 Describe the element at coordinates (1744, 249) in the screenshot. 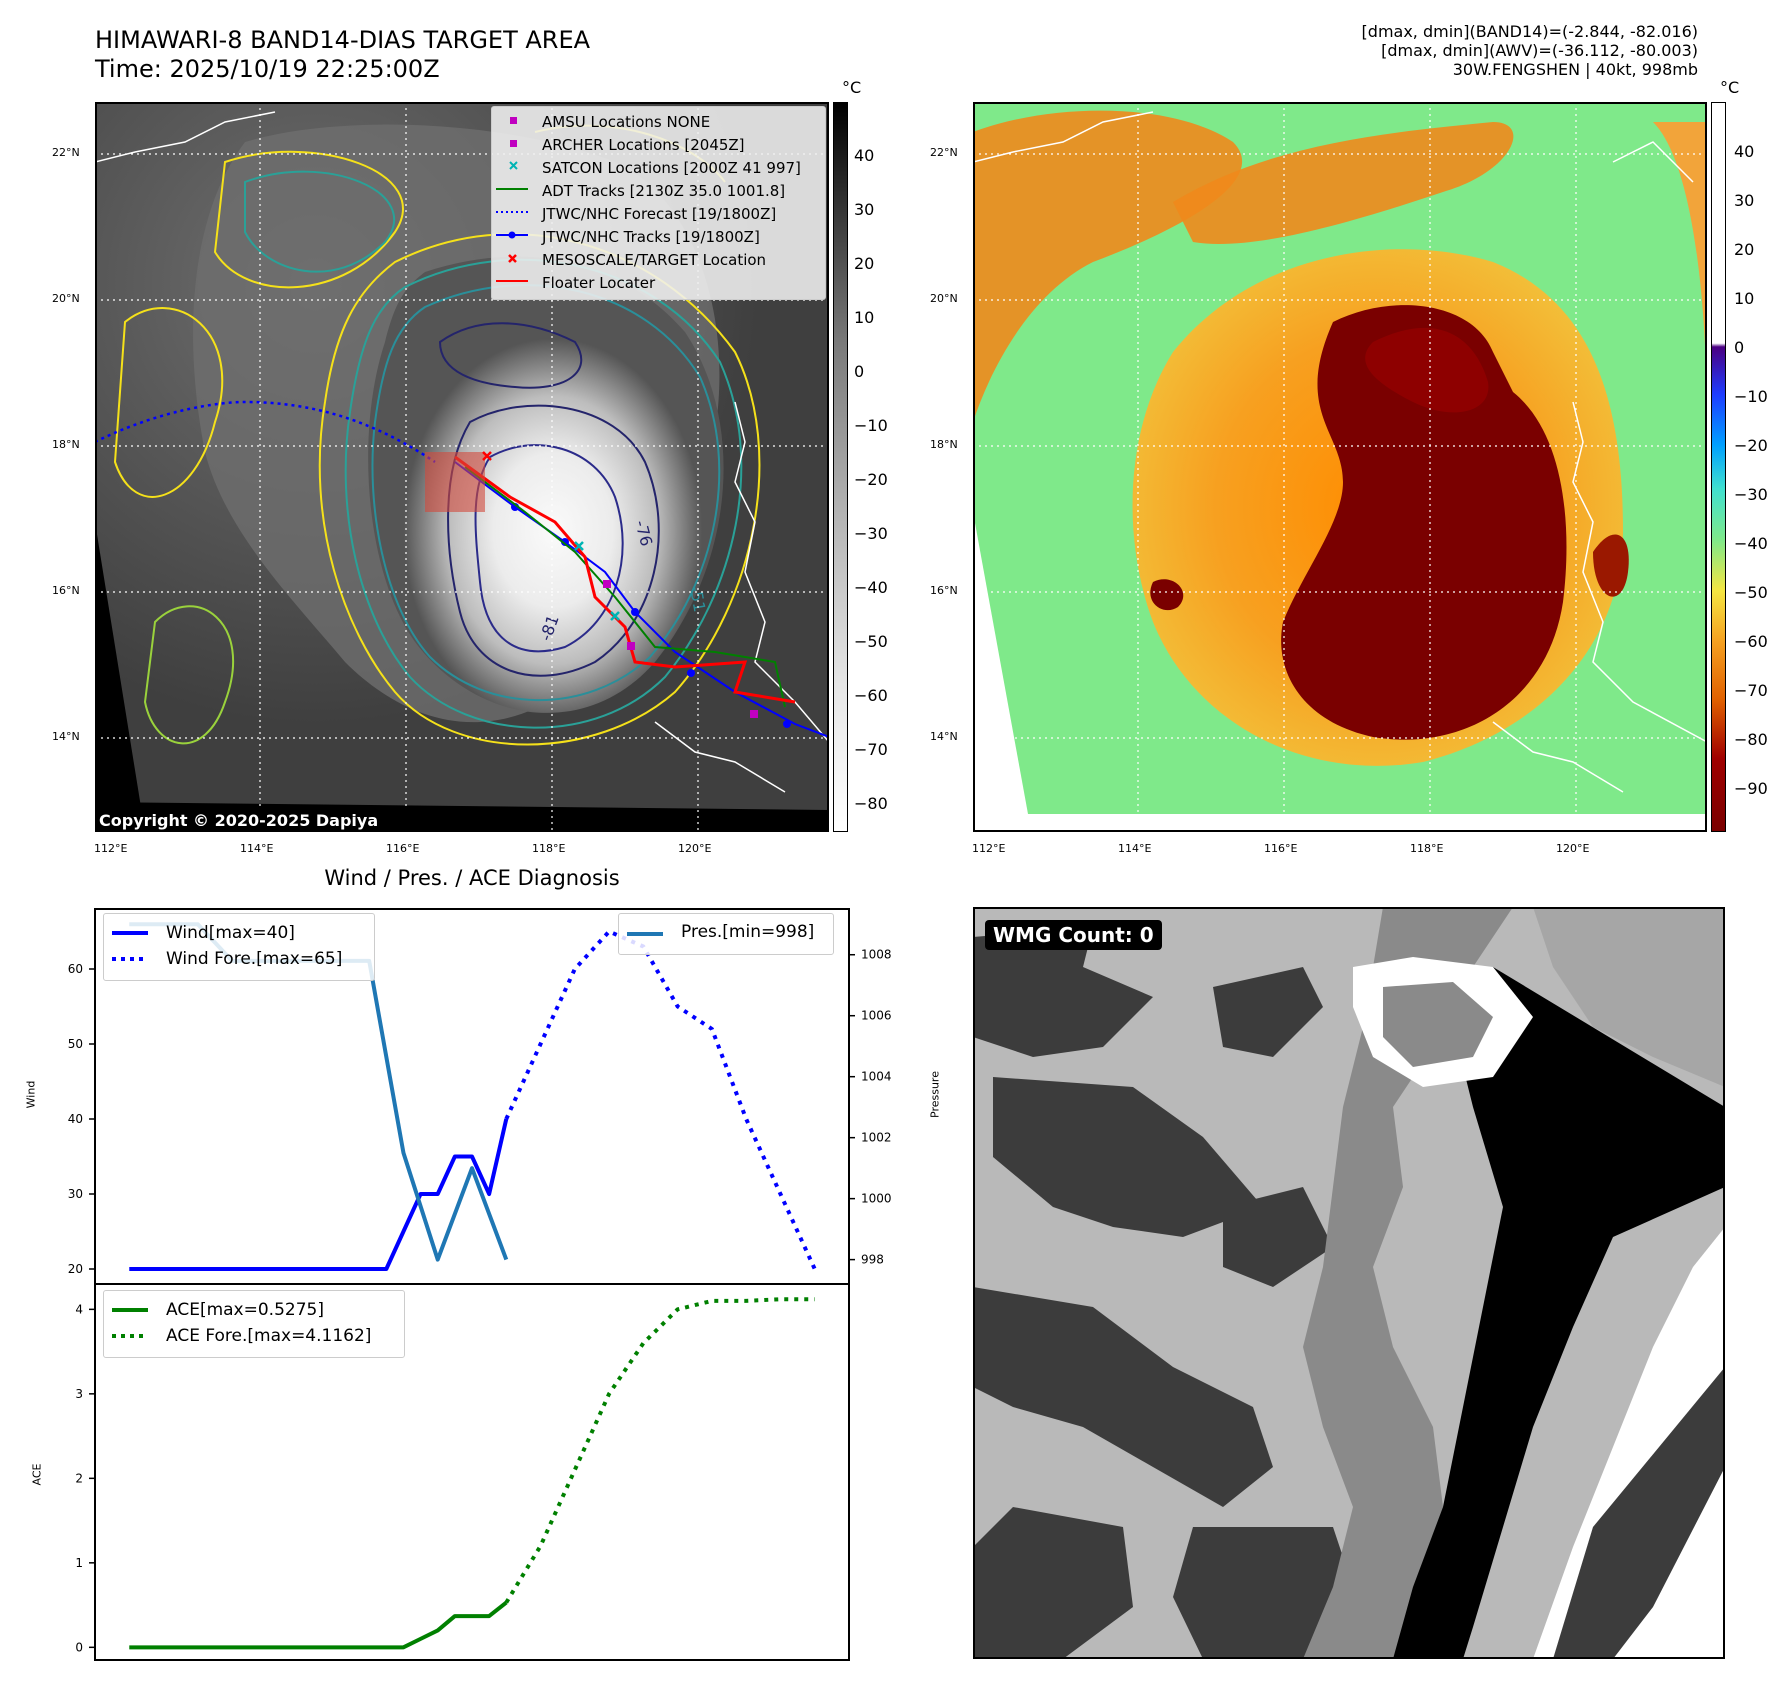

I see `awv-cb-tick: 20` at that location.